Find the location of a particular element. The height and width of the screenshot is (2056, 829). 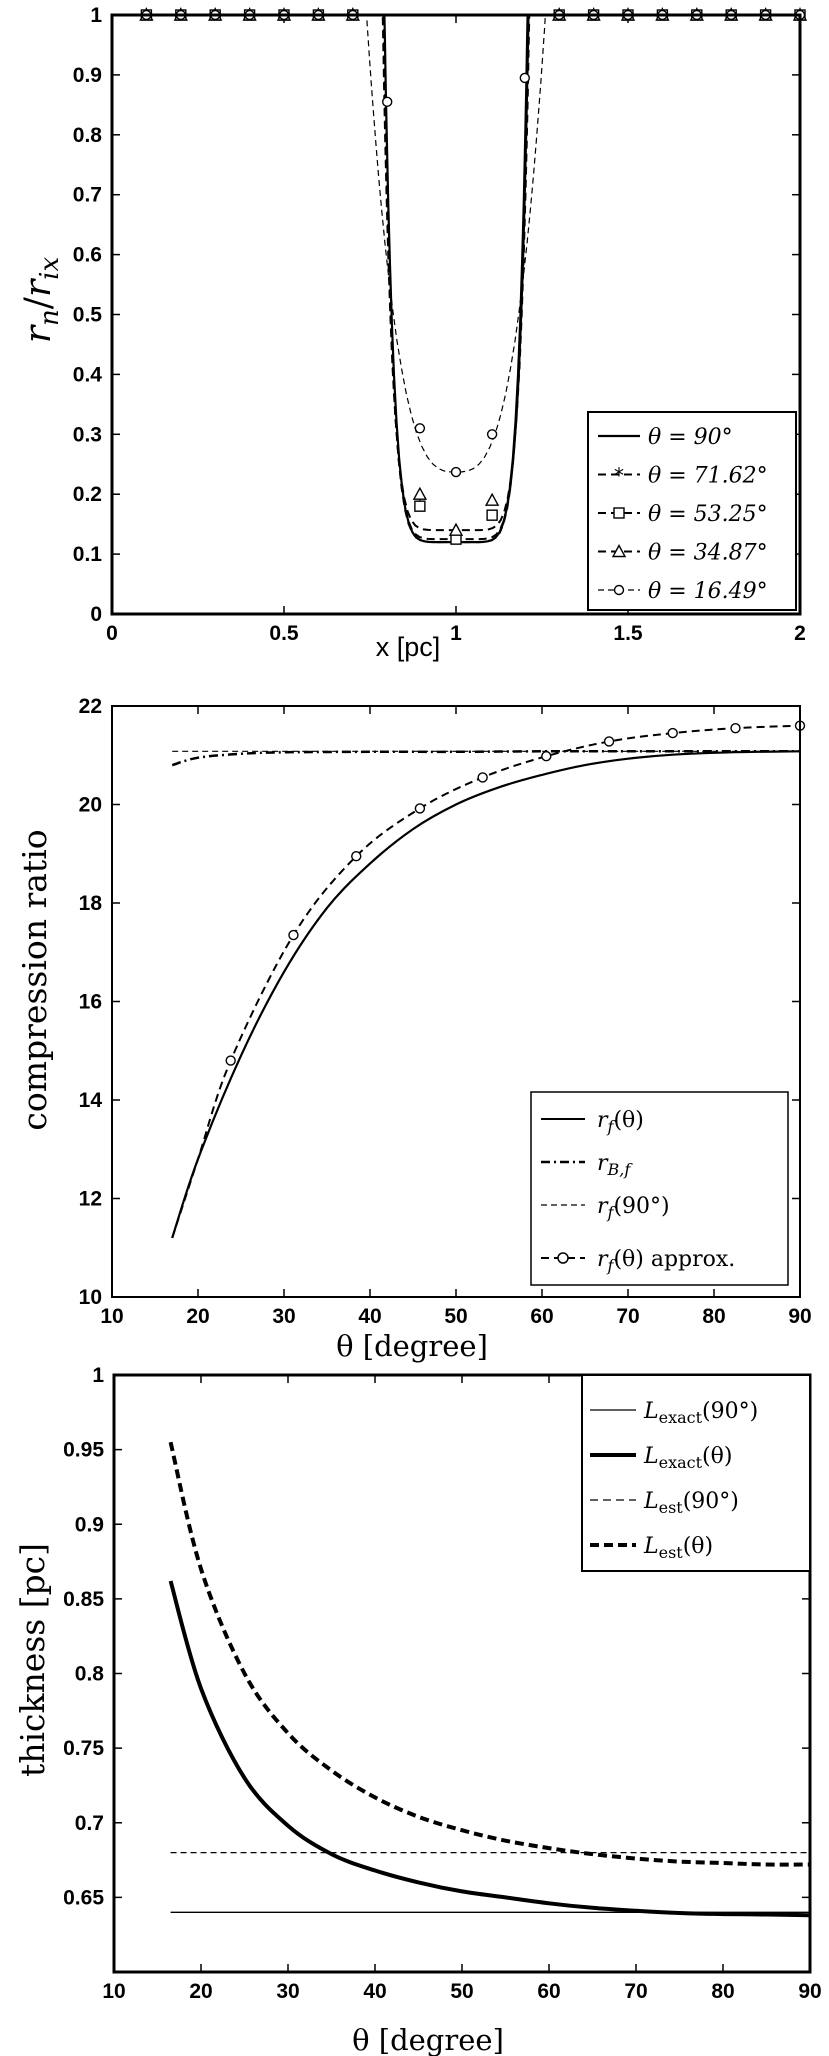

legend-label-lest-theta: Lest(θ) is located at coordinates (678, 1548).